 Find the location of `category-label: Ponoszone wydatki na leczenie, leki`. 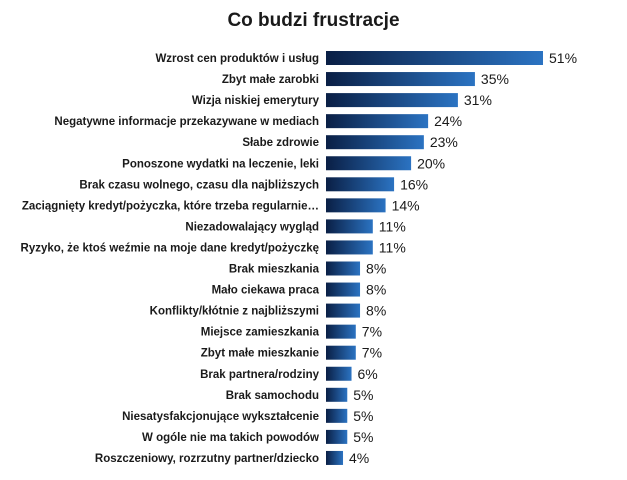

category-label: Ponoszone wydatki na leczenie, leki is located at coordinates (220, 164).